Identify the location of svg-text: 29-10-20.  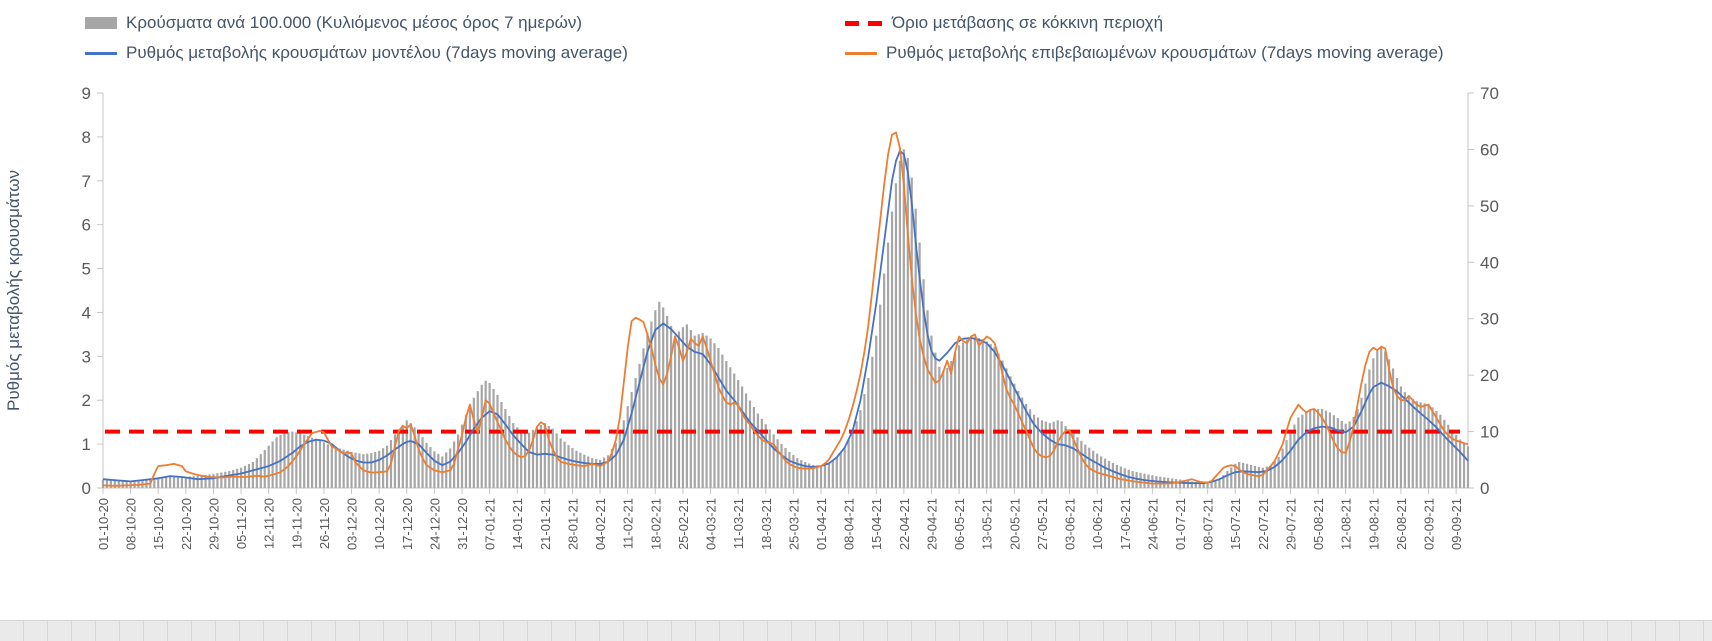
(213, 524).